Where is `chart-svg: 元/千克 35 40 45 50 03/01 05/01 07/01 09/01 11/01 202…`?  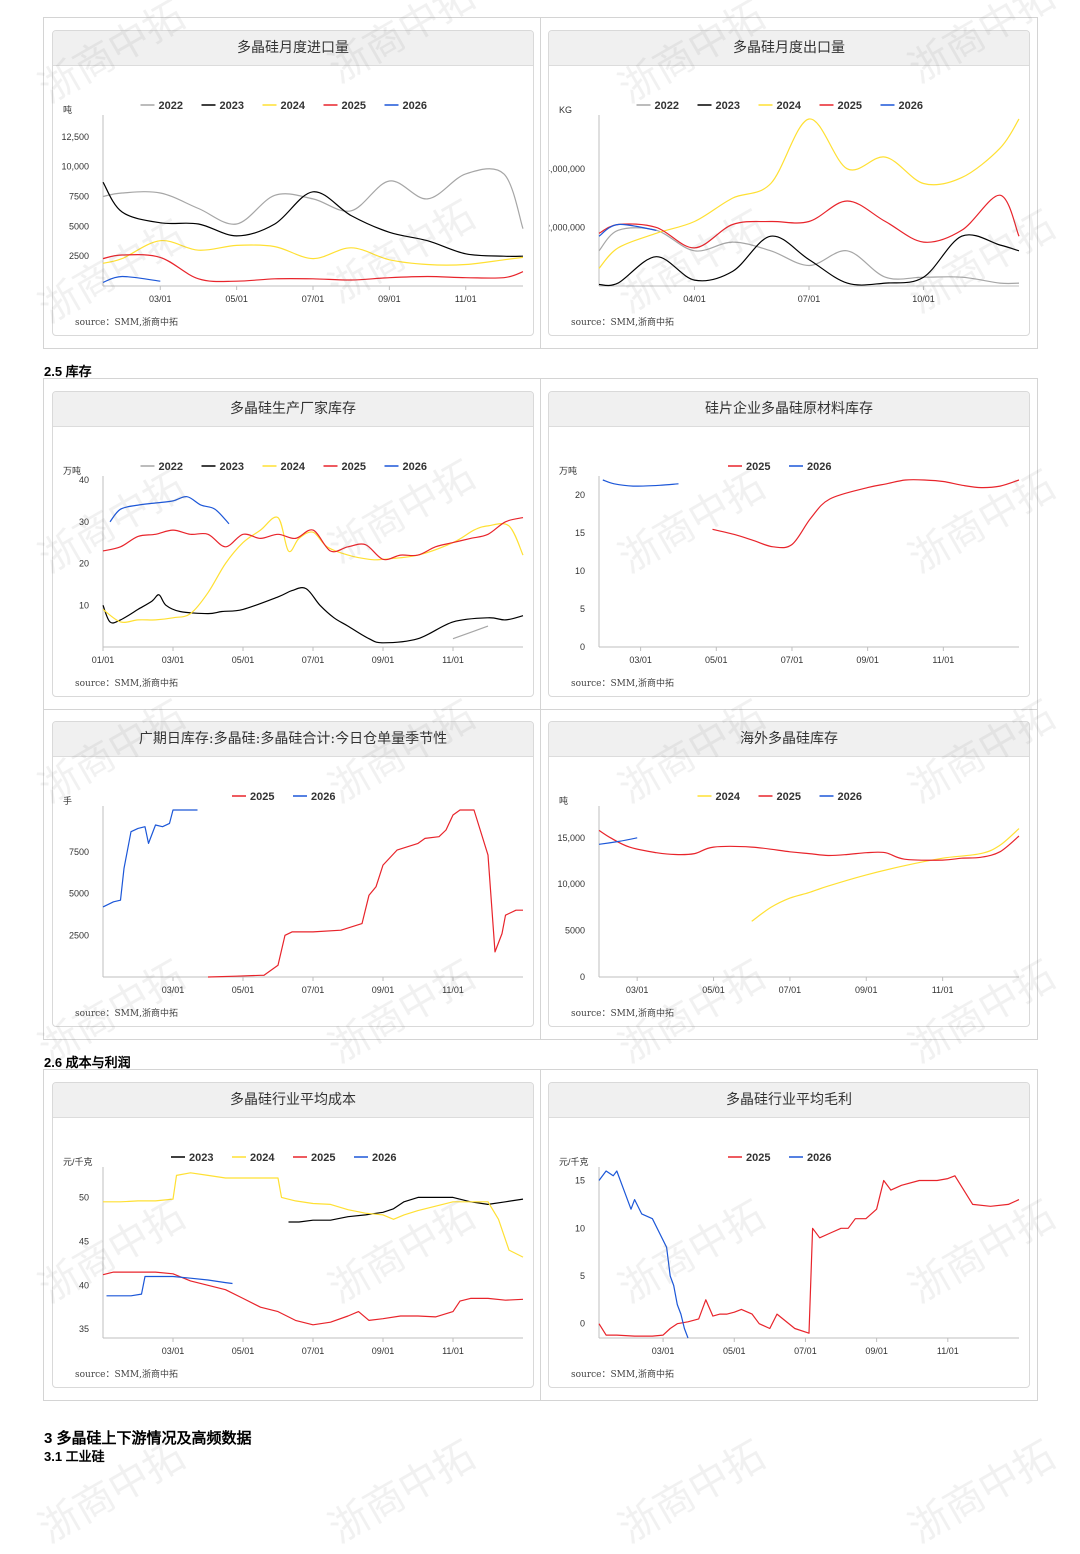
chart-svg: 元/千克 35 40 45 50 03/01 05/01 07/01 09/01 11/01 202… is located at coordinates (293, 1266).